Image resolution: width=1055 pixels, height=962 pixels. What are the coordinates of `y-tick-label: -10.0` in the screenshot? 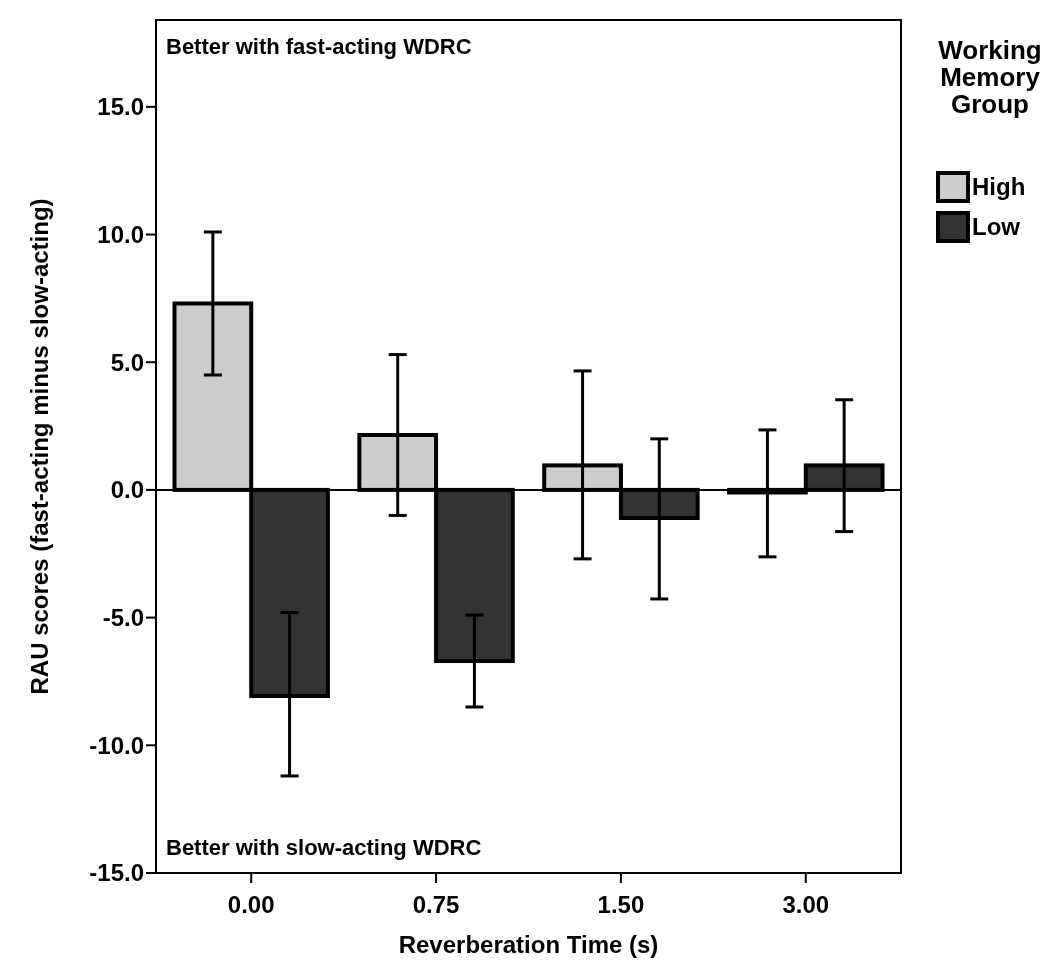 It's located at (116, 745).